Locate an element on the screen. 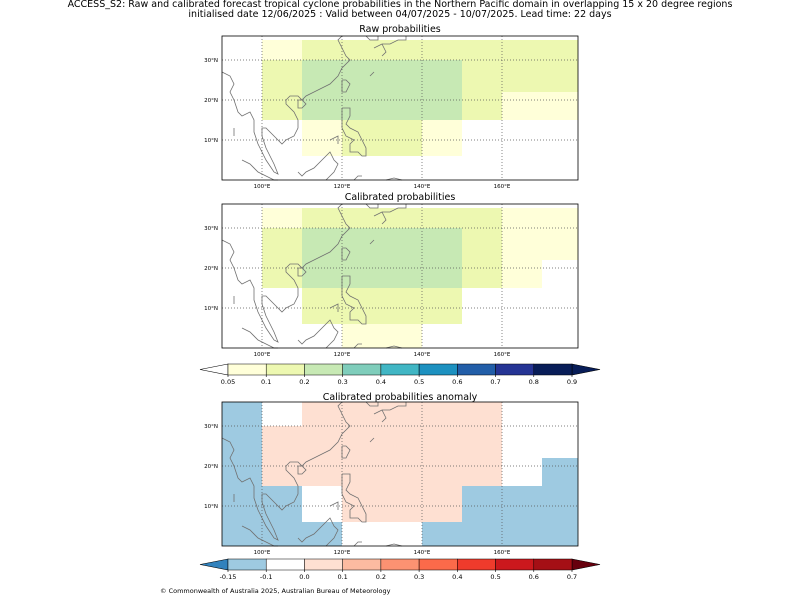 Image resolution: width=800 pixels, height=600 pixels. colorbar-tick-label: 0.05 is located at coordinates (228, 382).